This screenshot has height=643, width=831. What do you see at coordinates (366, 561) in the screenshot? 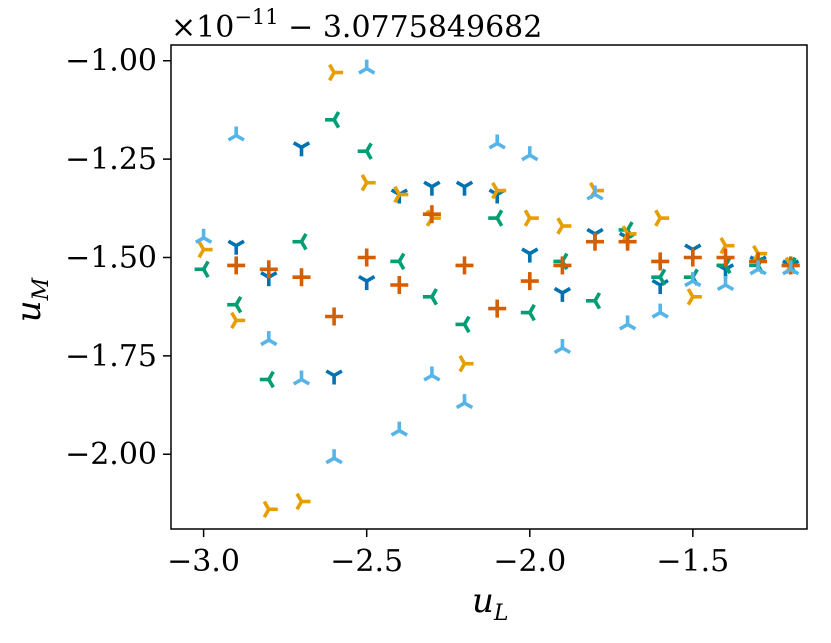
I see `x-tick-label: −2.5` at bounding box center [366, 561].